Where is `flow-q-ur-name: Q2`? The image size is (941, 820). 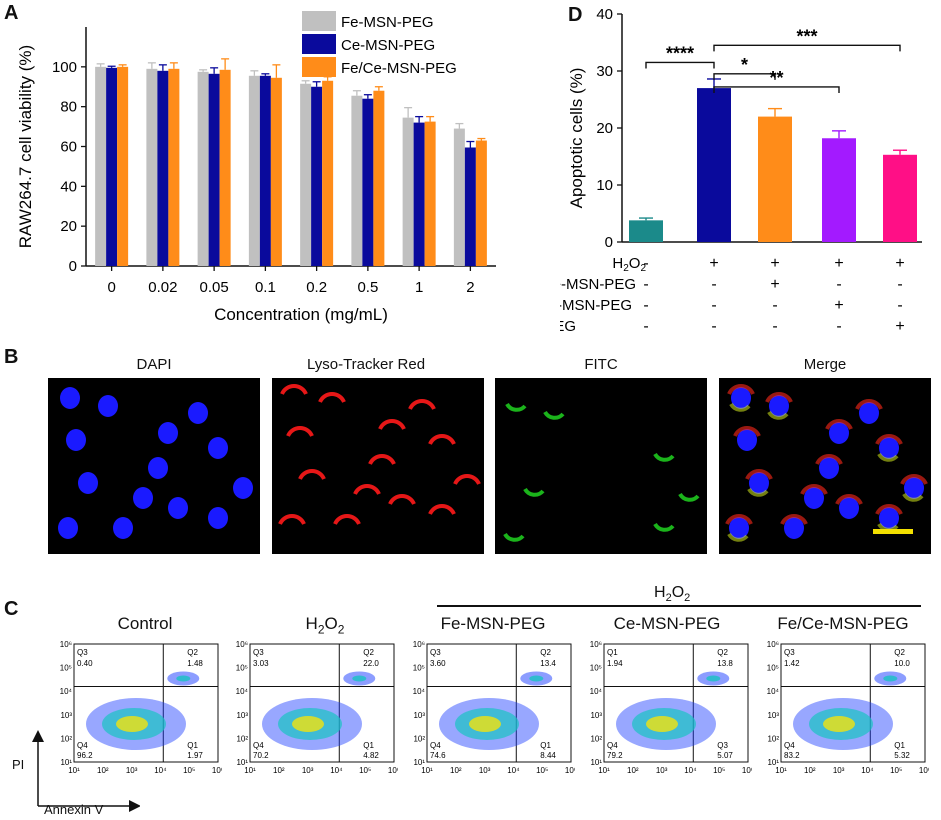
flow-q-ur-name: Q2 is located at coordinates (722, 652).